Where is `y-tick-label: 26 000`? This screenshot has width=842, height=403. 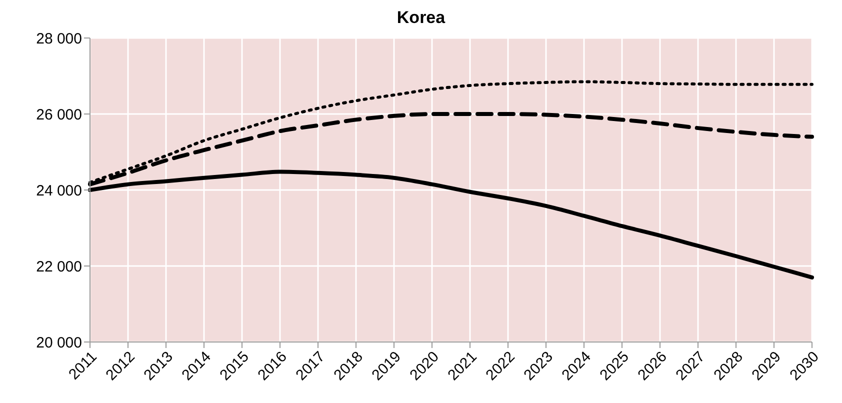
y-tick-label: 26 000 is located at coordinates (59, 115).